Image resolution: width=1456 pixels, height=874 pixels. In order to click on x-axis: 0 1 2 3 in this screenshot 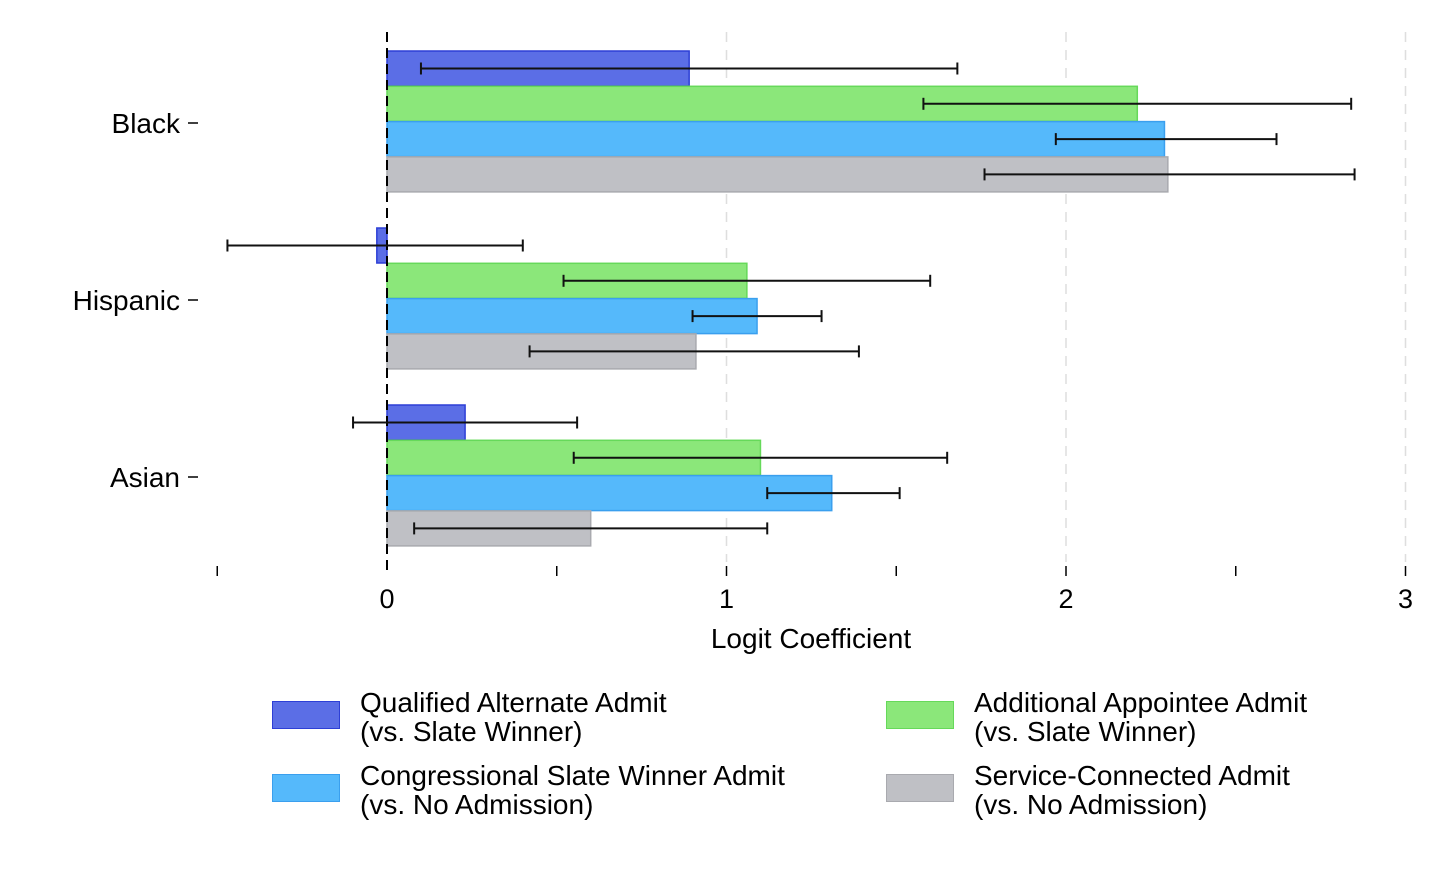, I will do `click(814, 590)`.